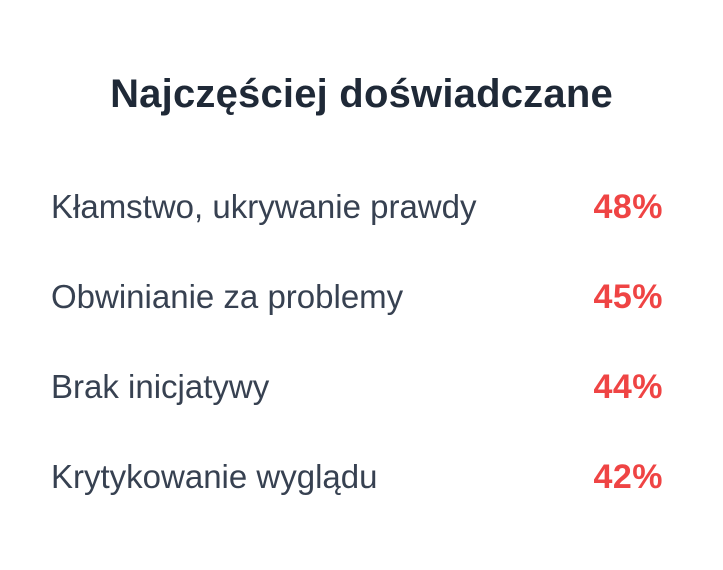 The image size is (723, 570). I want to click on item-label: Brak inicjatywy, so click(160, 386).